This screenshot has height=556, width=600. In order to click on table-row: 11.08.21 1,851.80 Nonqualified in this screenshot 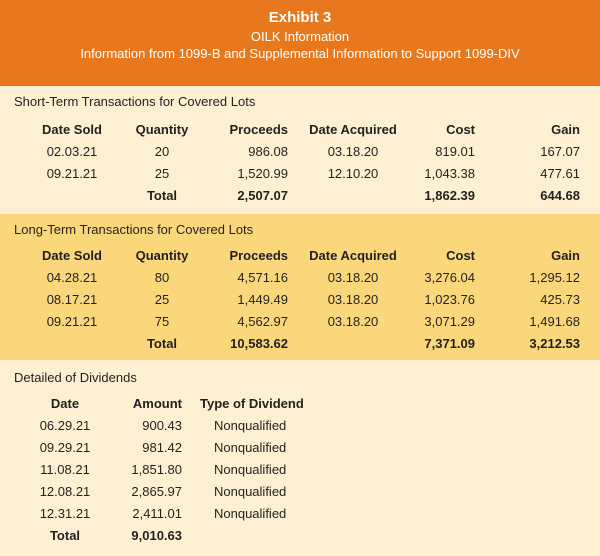, I will do `click(300, 470)`.